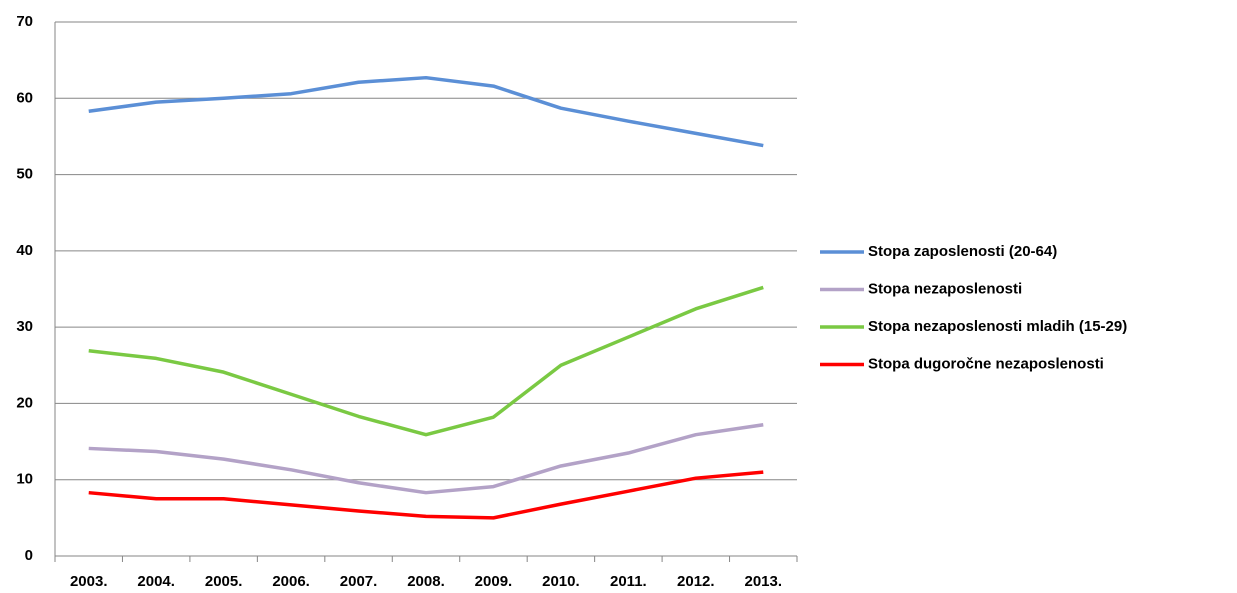 The image size is (1237, 593). I want to click on x-tick-label: 2007., so click(359, 581).